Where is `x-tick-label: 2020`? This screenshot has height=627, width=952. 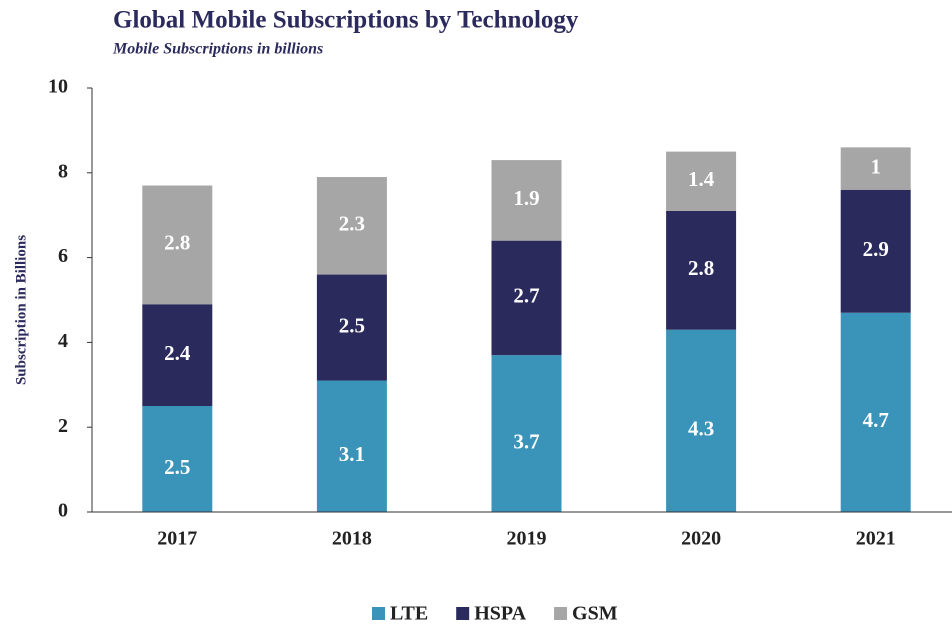
x-tick-label: 2020 is located at coordinates (701, 539).